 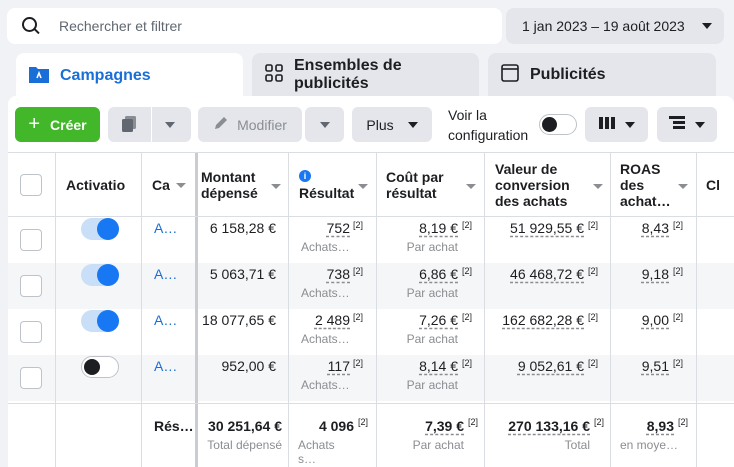 I want to click on result-value: 2 489, so click(x=332, y=320).